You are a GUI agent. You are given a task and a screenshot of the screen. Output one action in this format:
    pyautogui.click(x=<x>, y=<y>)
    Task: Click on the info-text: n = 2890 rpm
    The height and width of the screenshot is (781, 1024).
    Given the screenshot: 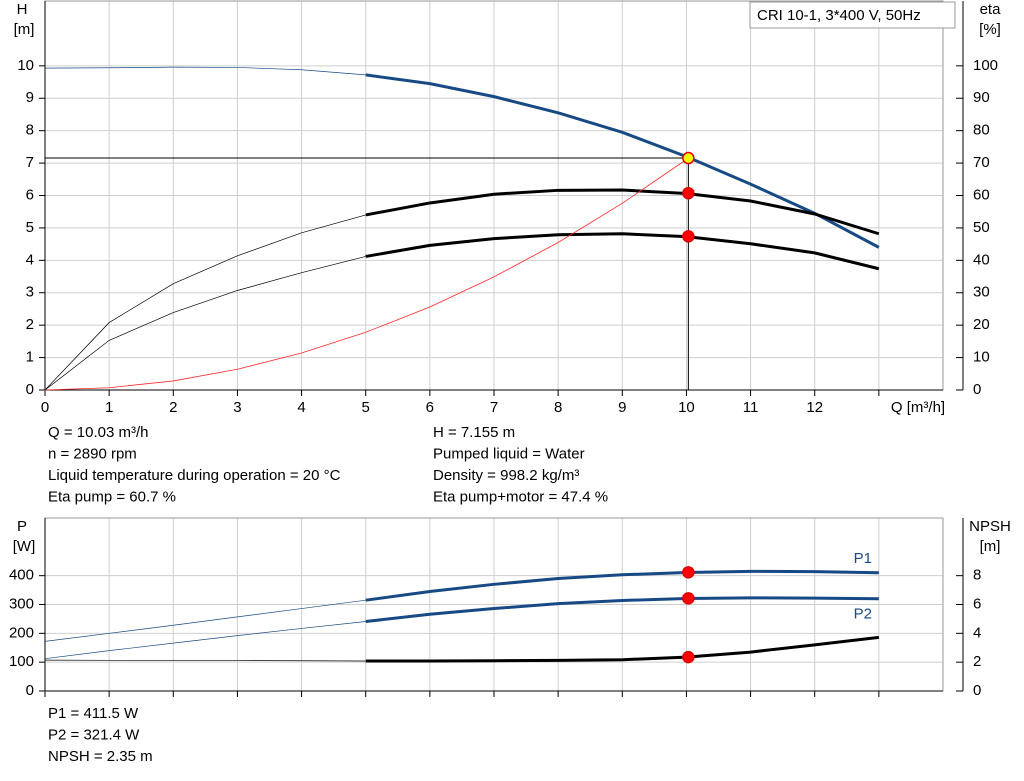 What is the action you would take?
    pyautogui.click(x=92, y=453)
    